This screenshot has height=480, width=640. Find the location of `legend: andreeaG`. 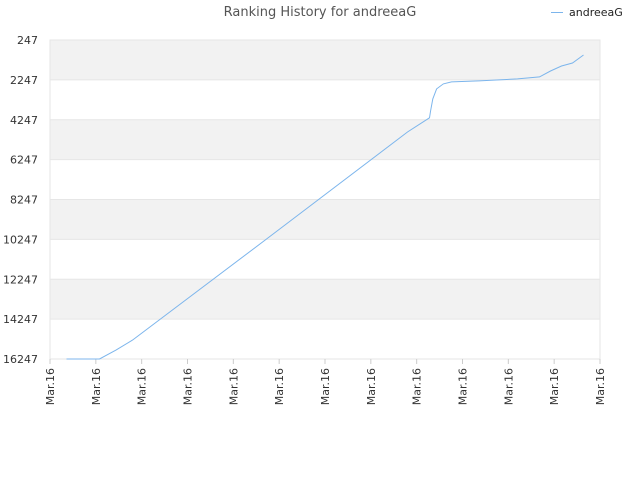

legend: andreeaG is located at coordinates (587, 12).